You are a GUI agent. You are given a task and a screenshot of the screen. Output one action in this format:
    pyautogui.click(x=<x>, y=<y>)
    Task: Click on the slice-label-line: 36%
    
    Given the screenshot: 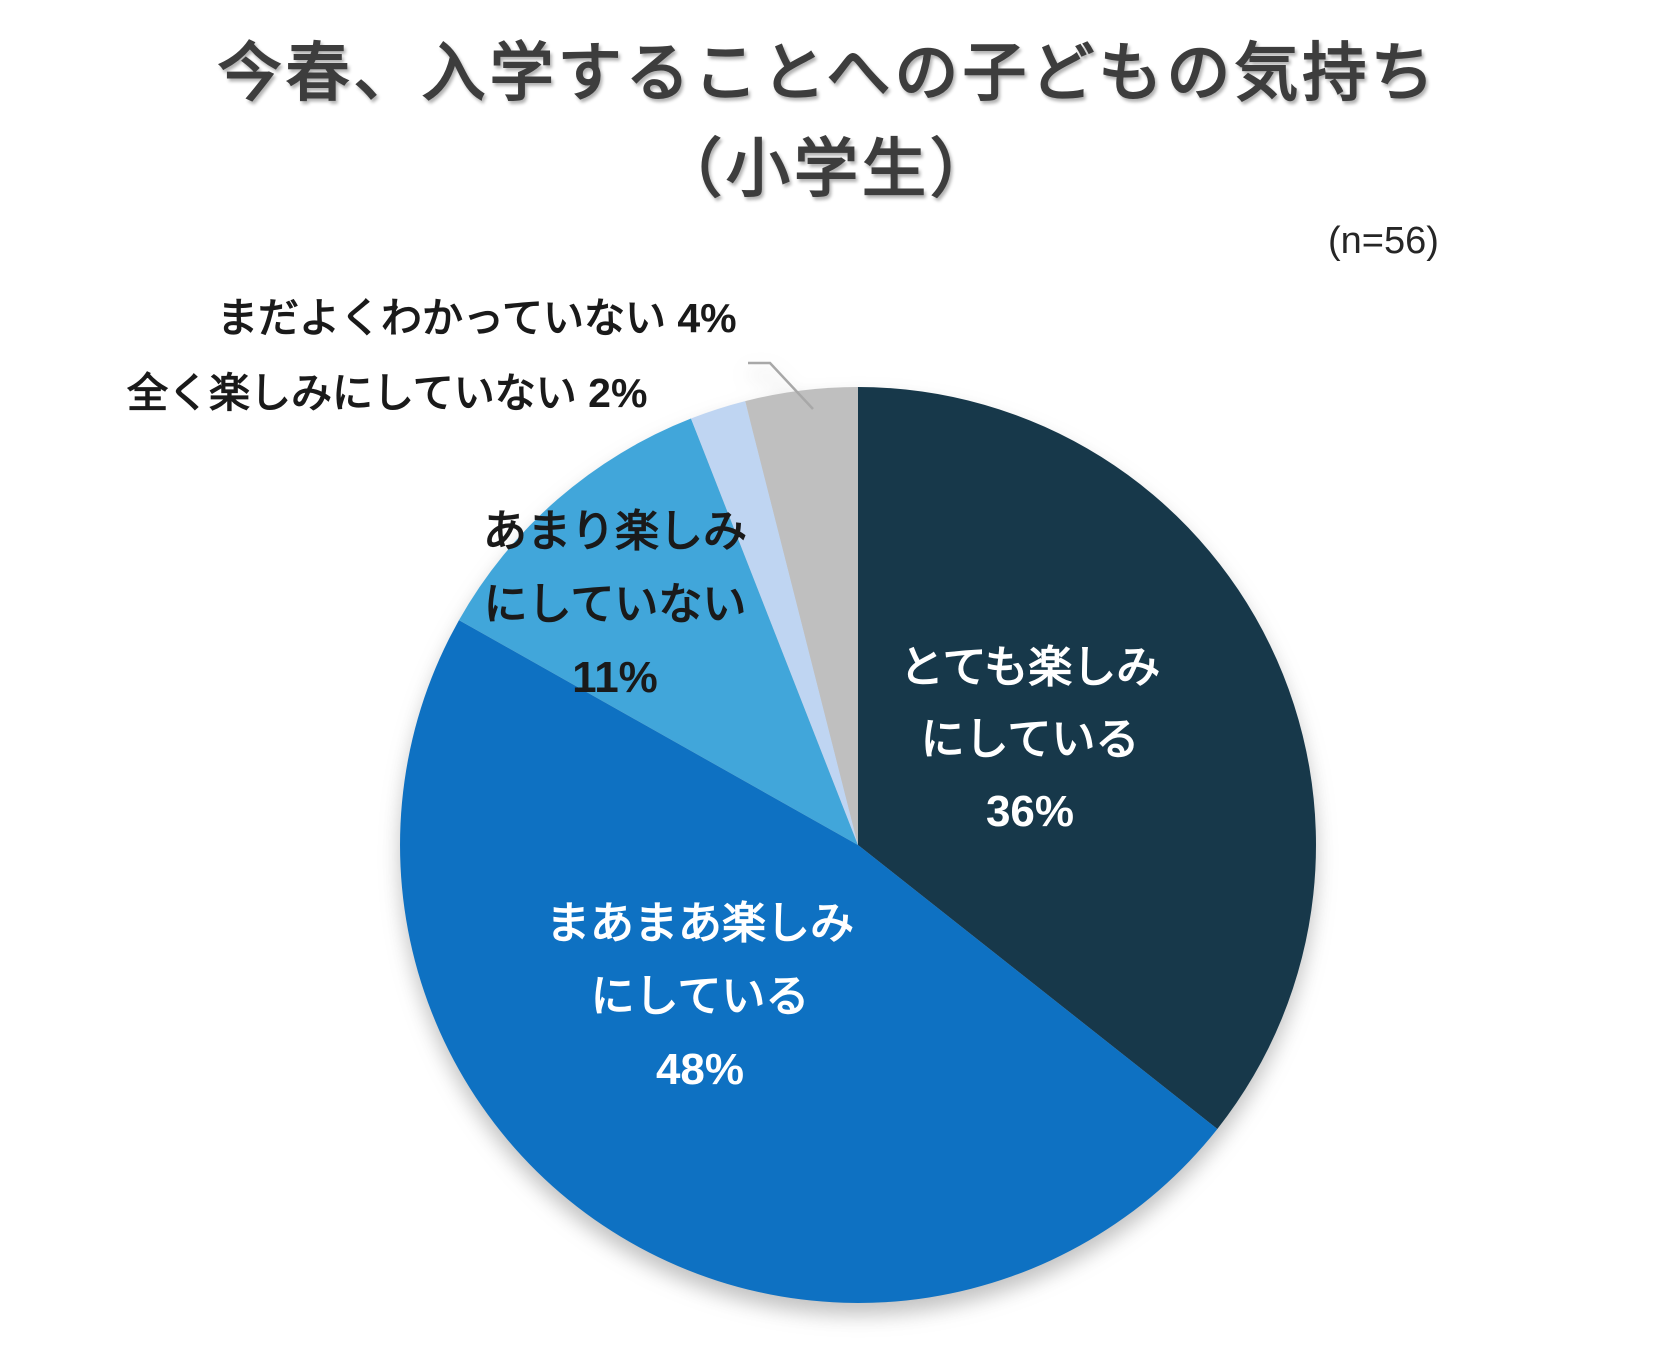 What is the action you would take?
    pyautogui.click(x=1030, y=811)
    